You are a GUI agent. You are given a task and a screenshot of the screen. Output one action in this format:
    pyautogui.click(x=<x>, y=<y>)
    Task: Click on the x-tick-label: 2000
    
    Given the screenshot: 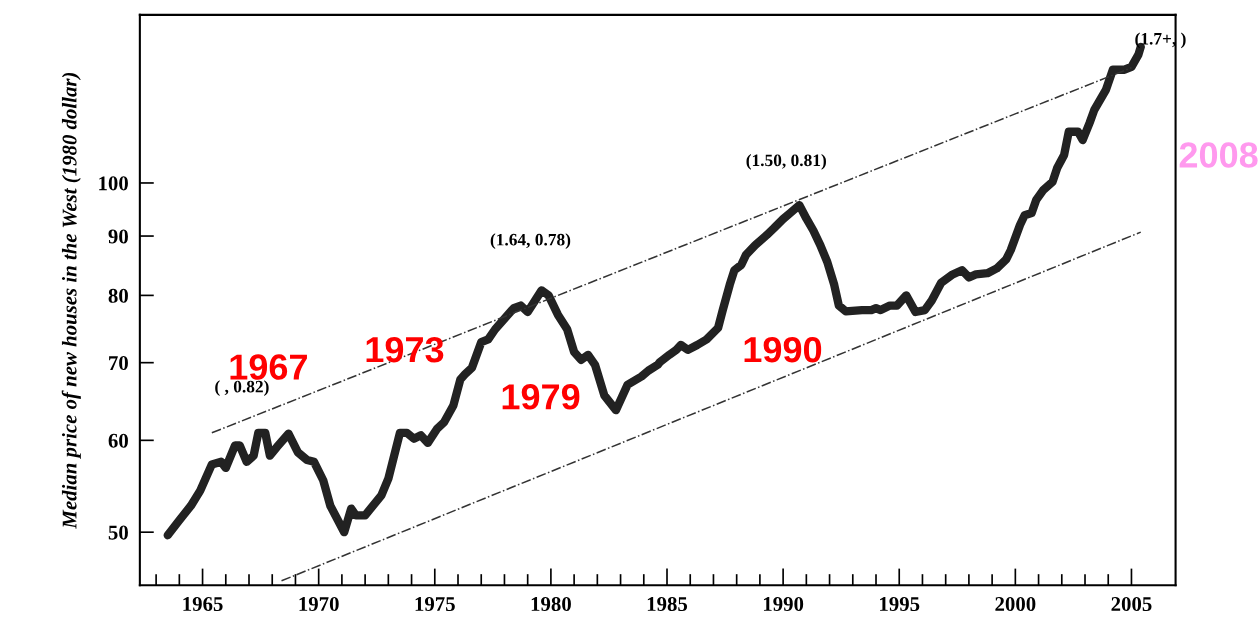 What is the action you would take?
    pyautogui.click(x=1015, y=604)
    